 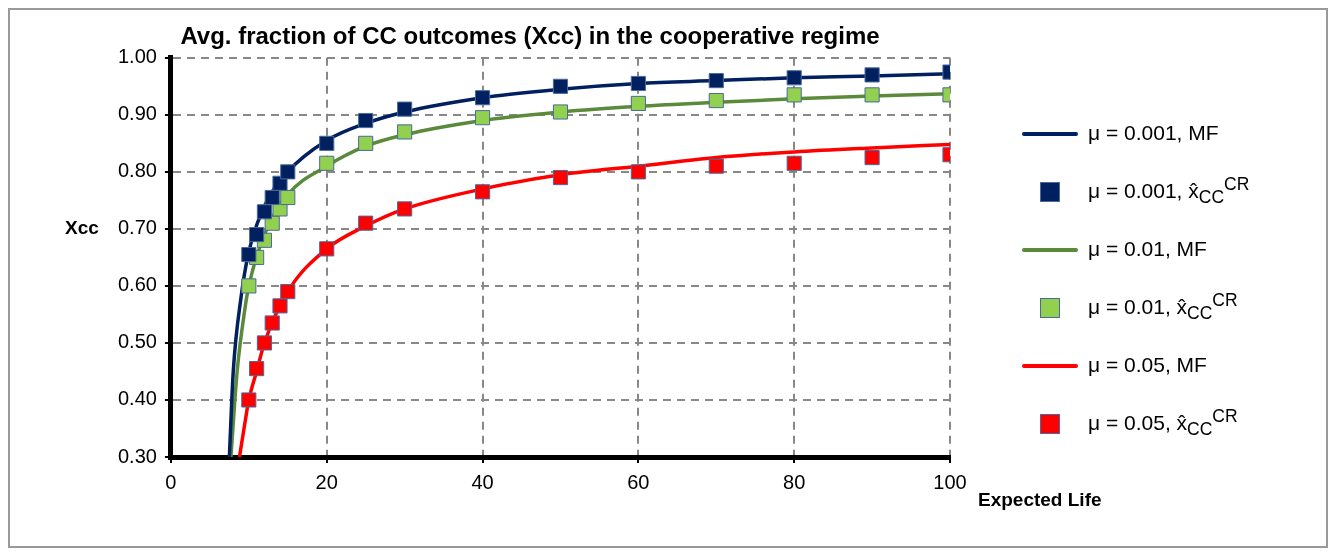 I want to click on x-tick-label: 20, so click(x=326, y=481).